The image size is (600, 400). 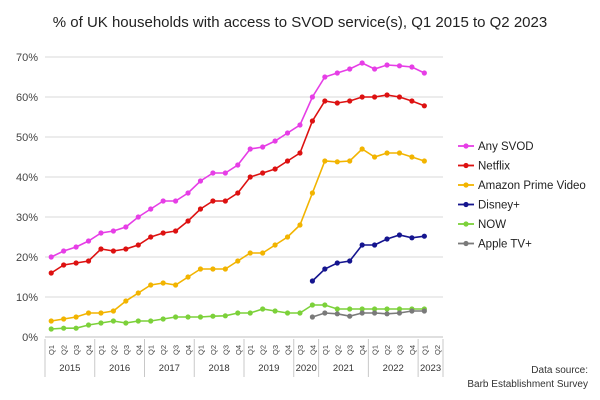 What do you see at coordinates (306, 368) in the screenshot?
I see `year-label: 2020` at bounding box center [306, 368].